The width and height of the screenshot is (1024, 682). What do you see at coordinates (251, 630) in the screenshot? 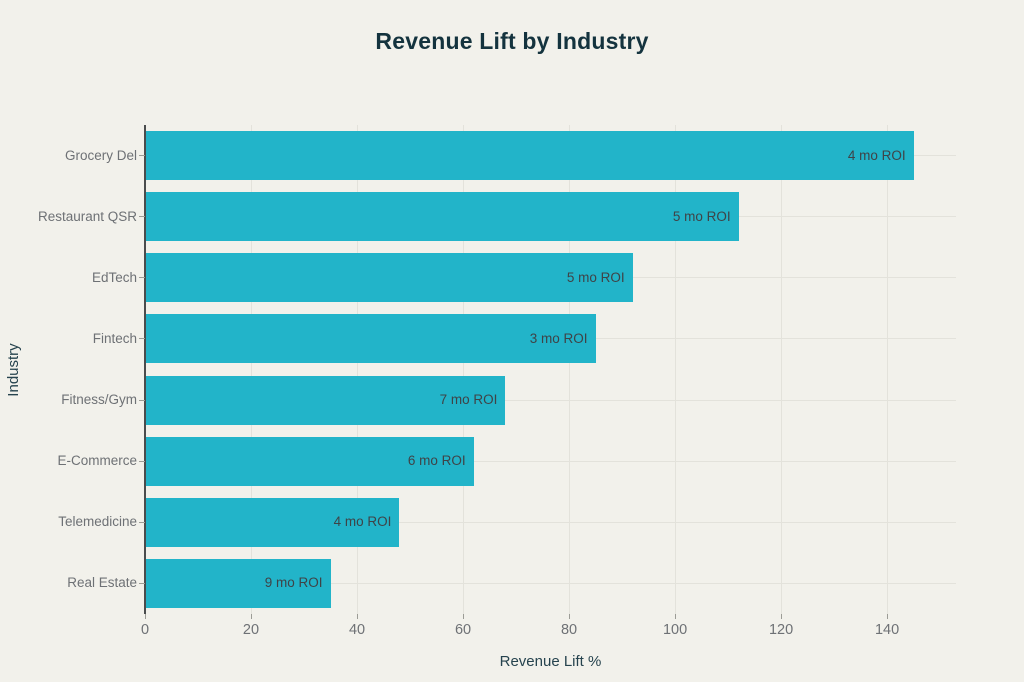
I see `x-tick-label: 20` at bounding box center [251, 630].